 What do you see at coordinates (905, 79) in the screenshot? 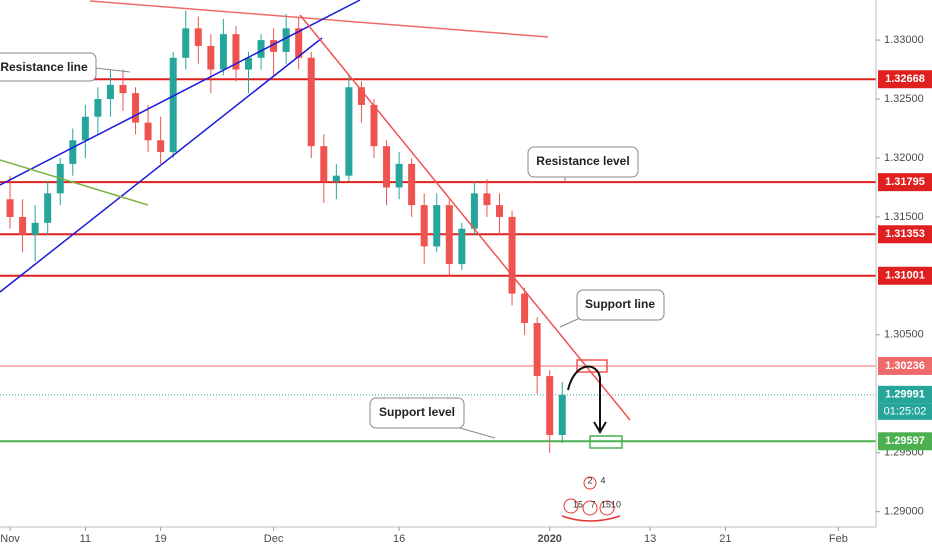
I see `price-label: 1.32668` at bounding box center [905, 79].